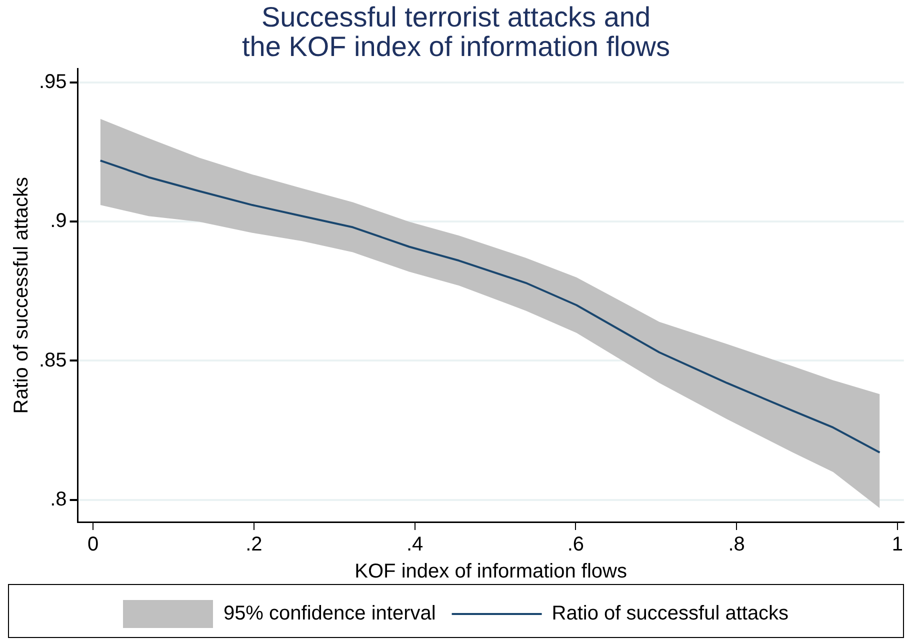 The height and width of the screenshot is (642, 906). Describe the element at coordinates (456, 16) in the screenshot. I see `text: Successful terrorist attacks and` at that location.